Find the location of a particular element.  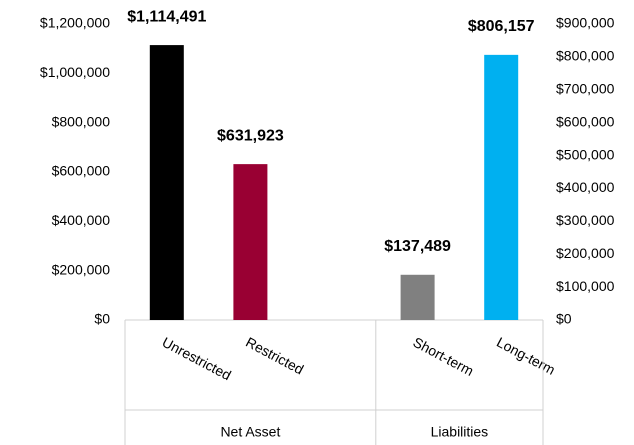

x-tick-label: Long-term is located at coordinates (526, 356).